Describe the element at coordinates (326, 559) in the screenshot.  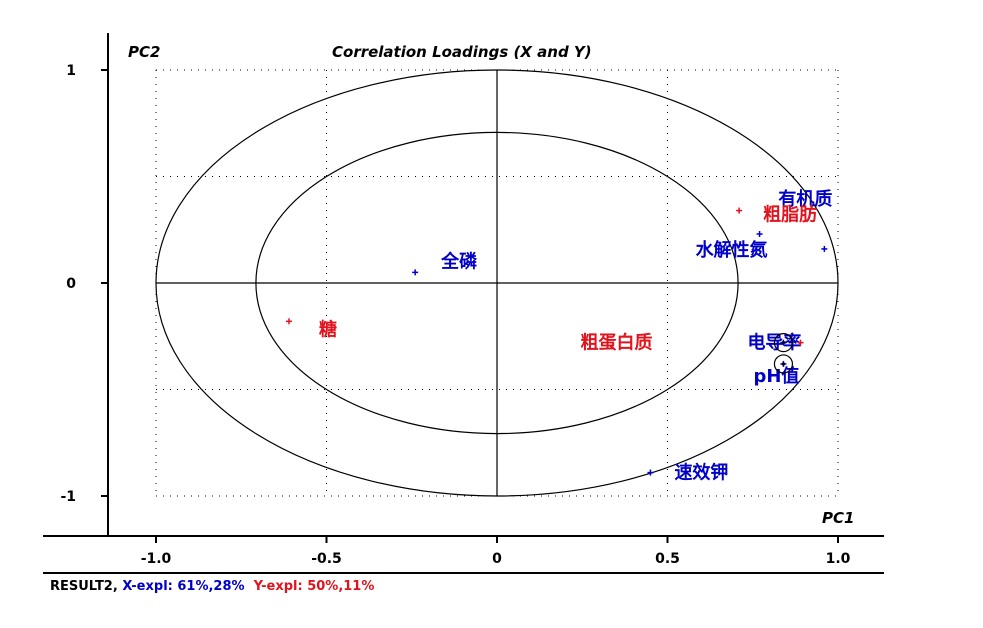
I see `x-tick-label: -0.5` at that location.